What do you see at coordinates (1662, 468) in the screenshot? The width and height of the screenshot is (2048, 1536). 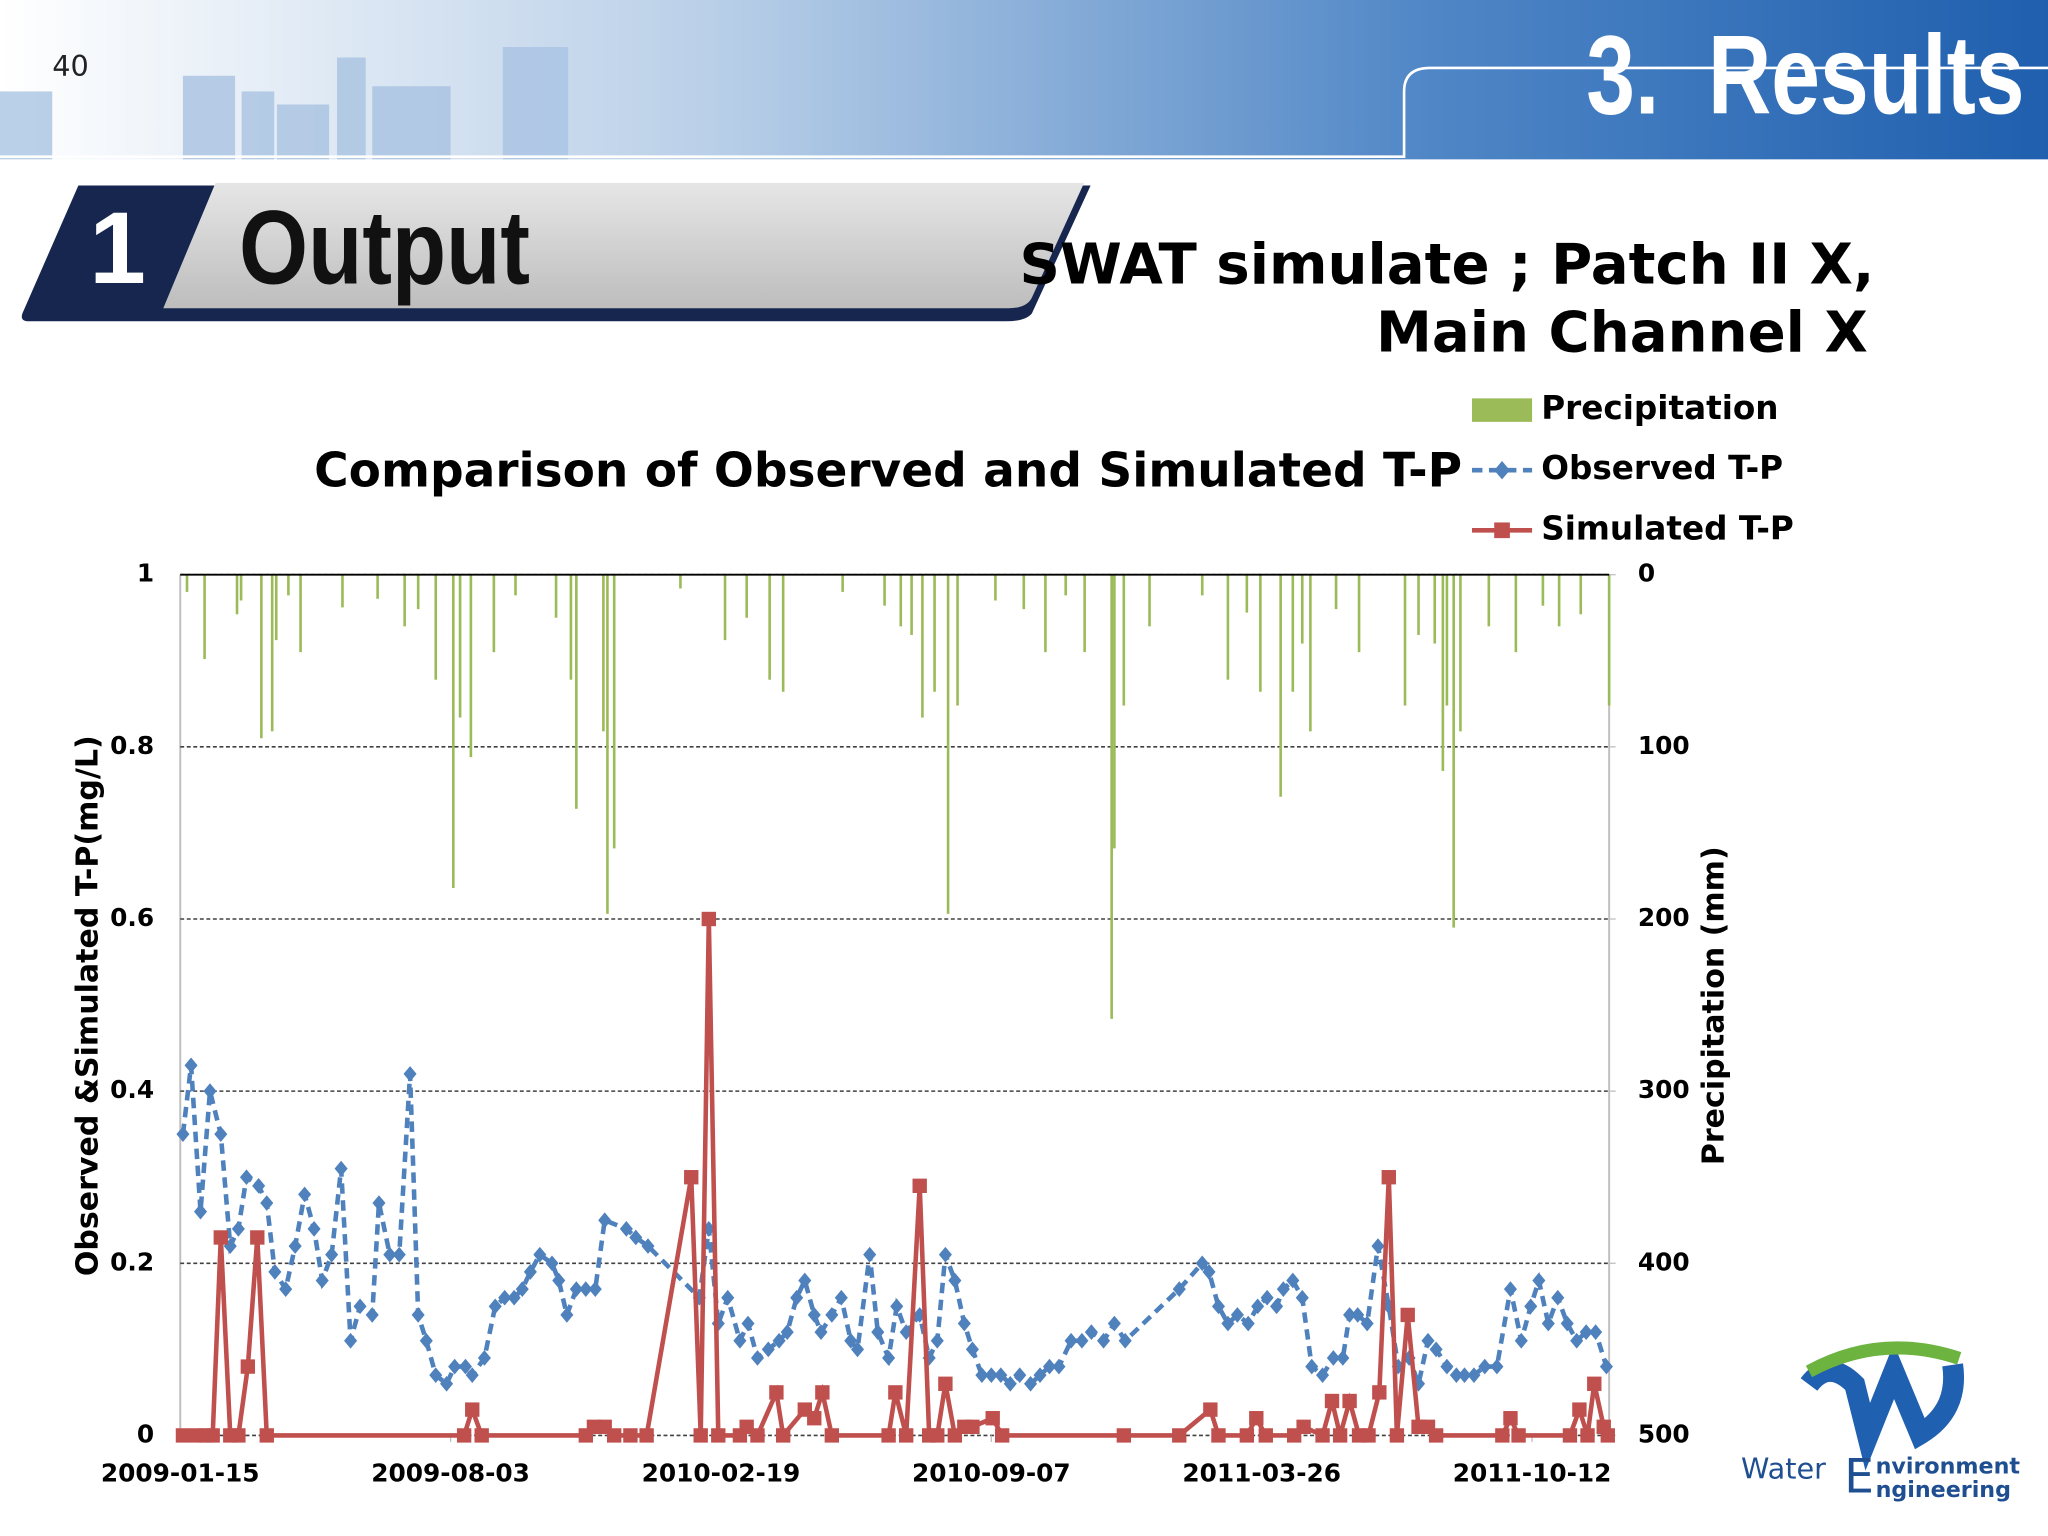 I see `legend-label: Observed T-P` at bounding box center [1662, 468].